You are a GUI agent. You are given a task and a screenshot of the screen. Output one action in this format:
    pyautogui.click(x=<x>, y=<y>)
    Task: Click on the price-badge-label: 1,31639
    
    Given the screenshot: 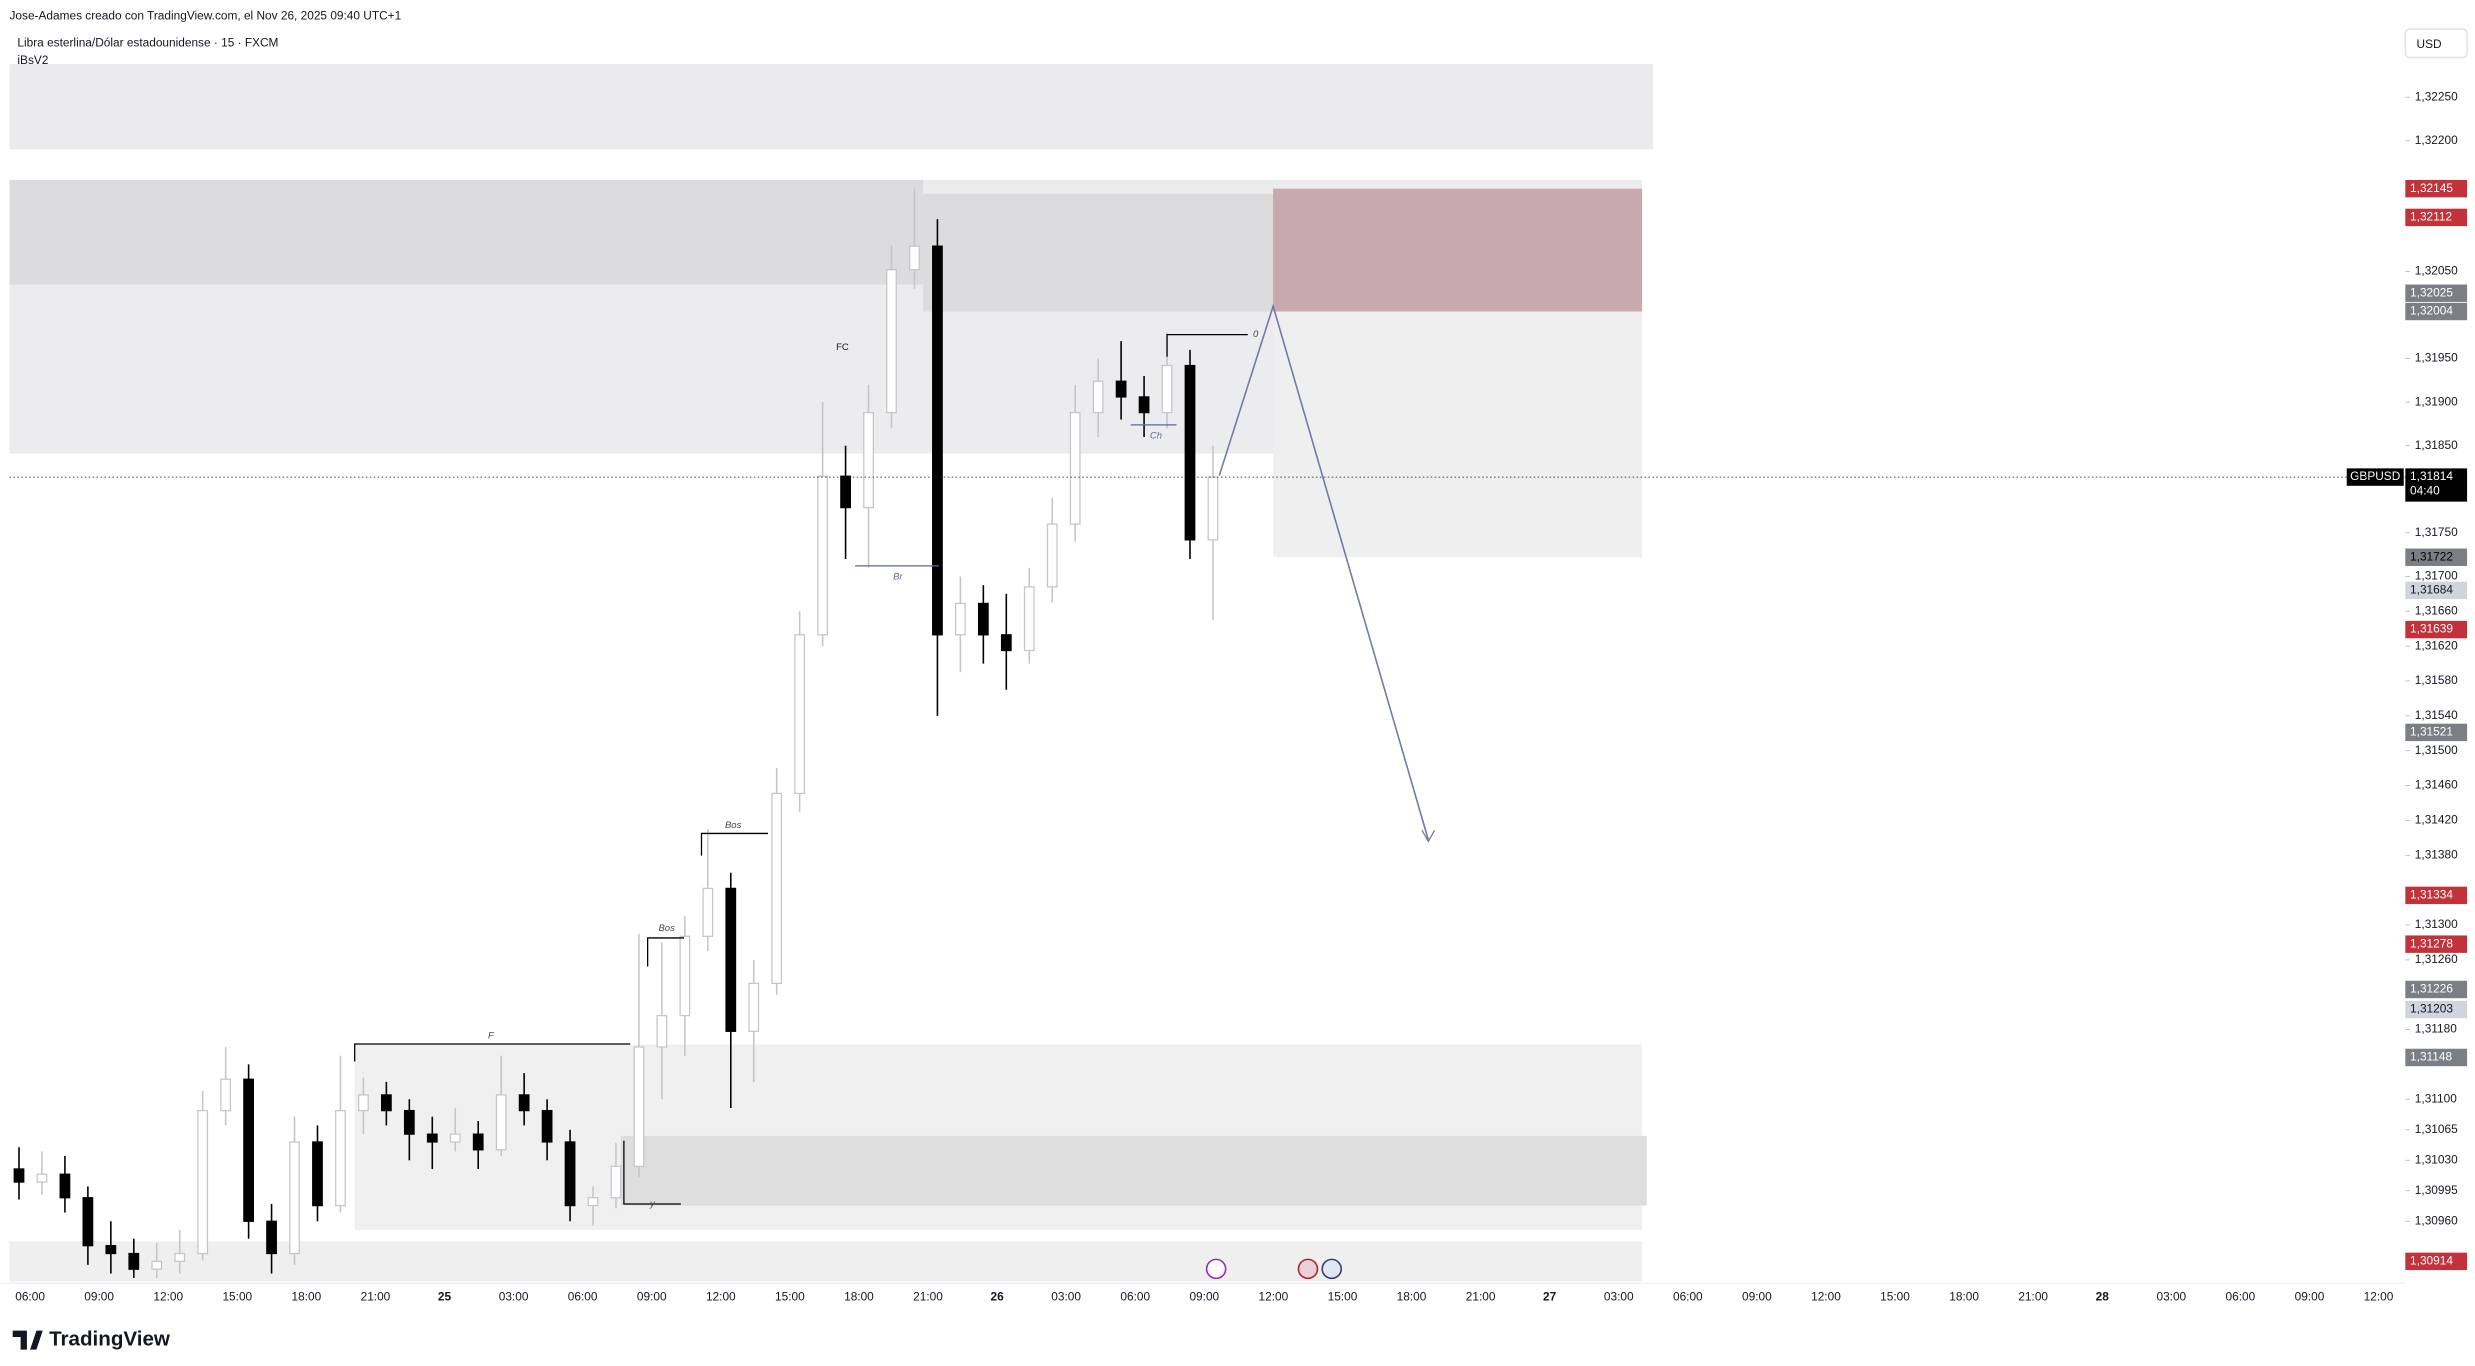 What is the action you would take?
    pyautogui.click(x=2431, y=629)
    